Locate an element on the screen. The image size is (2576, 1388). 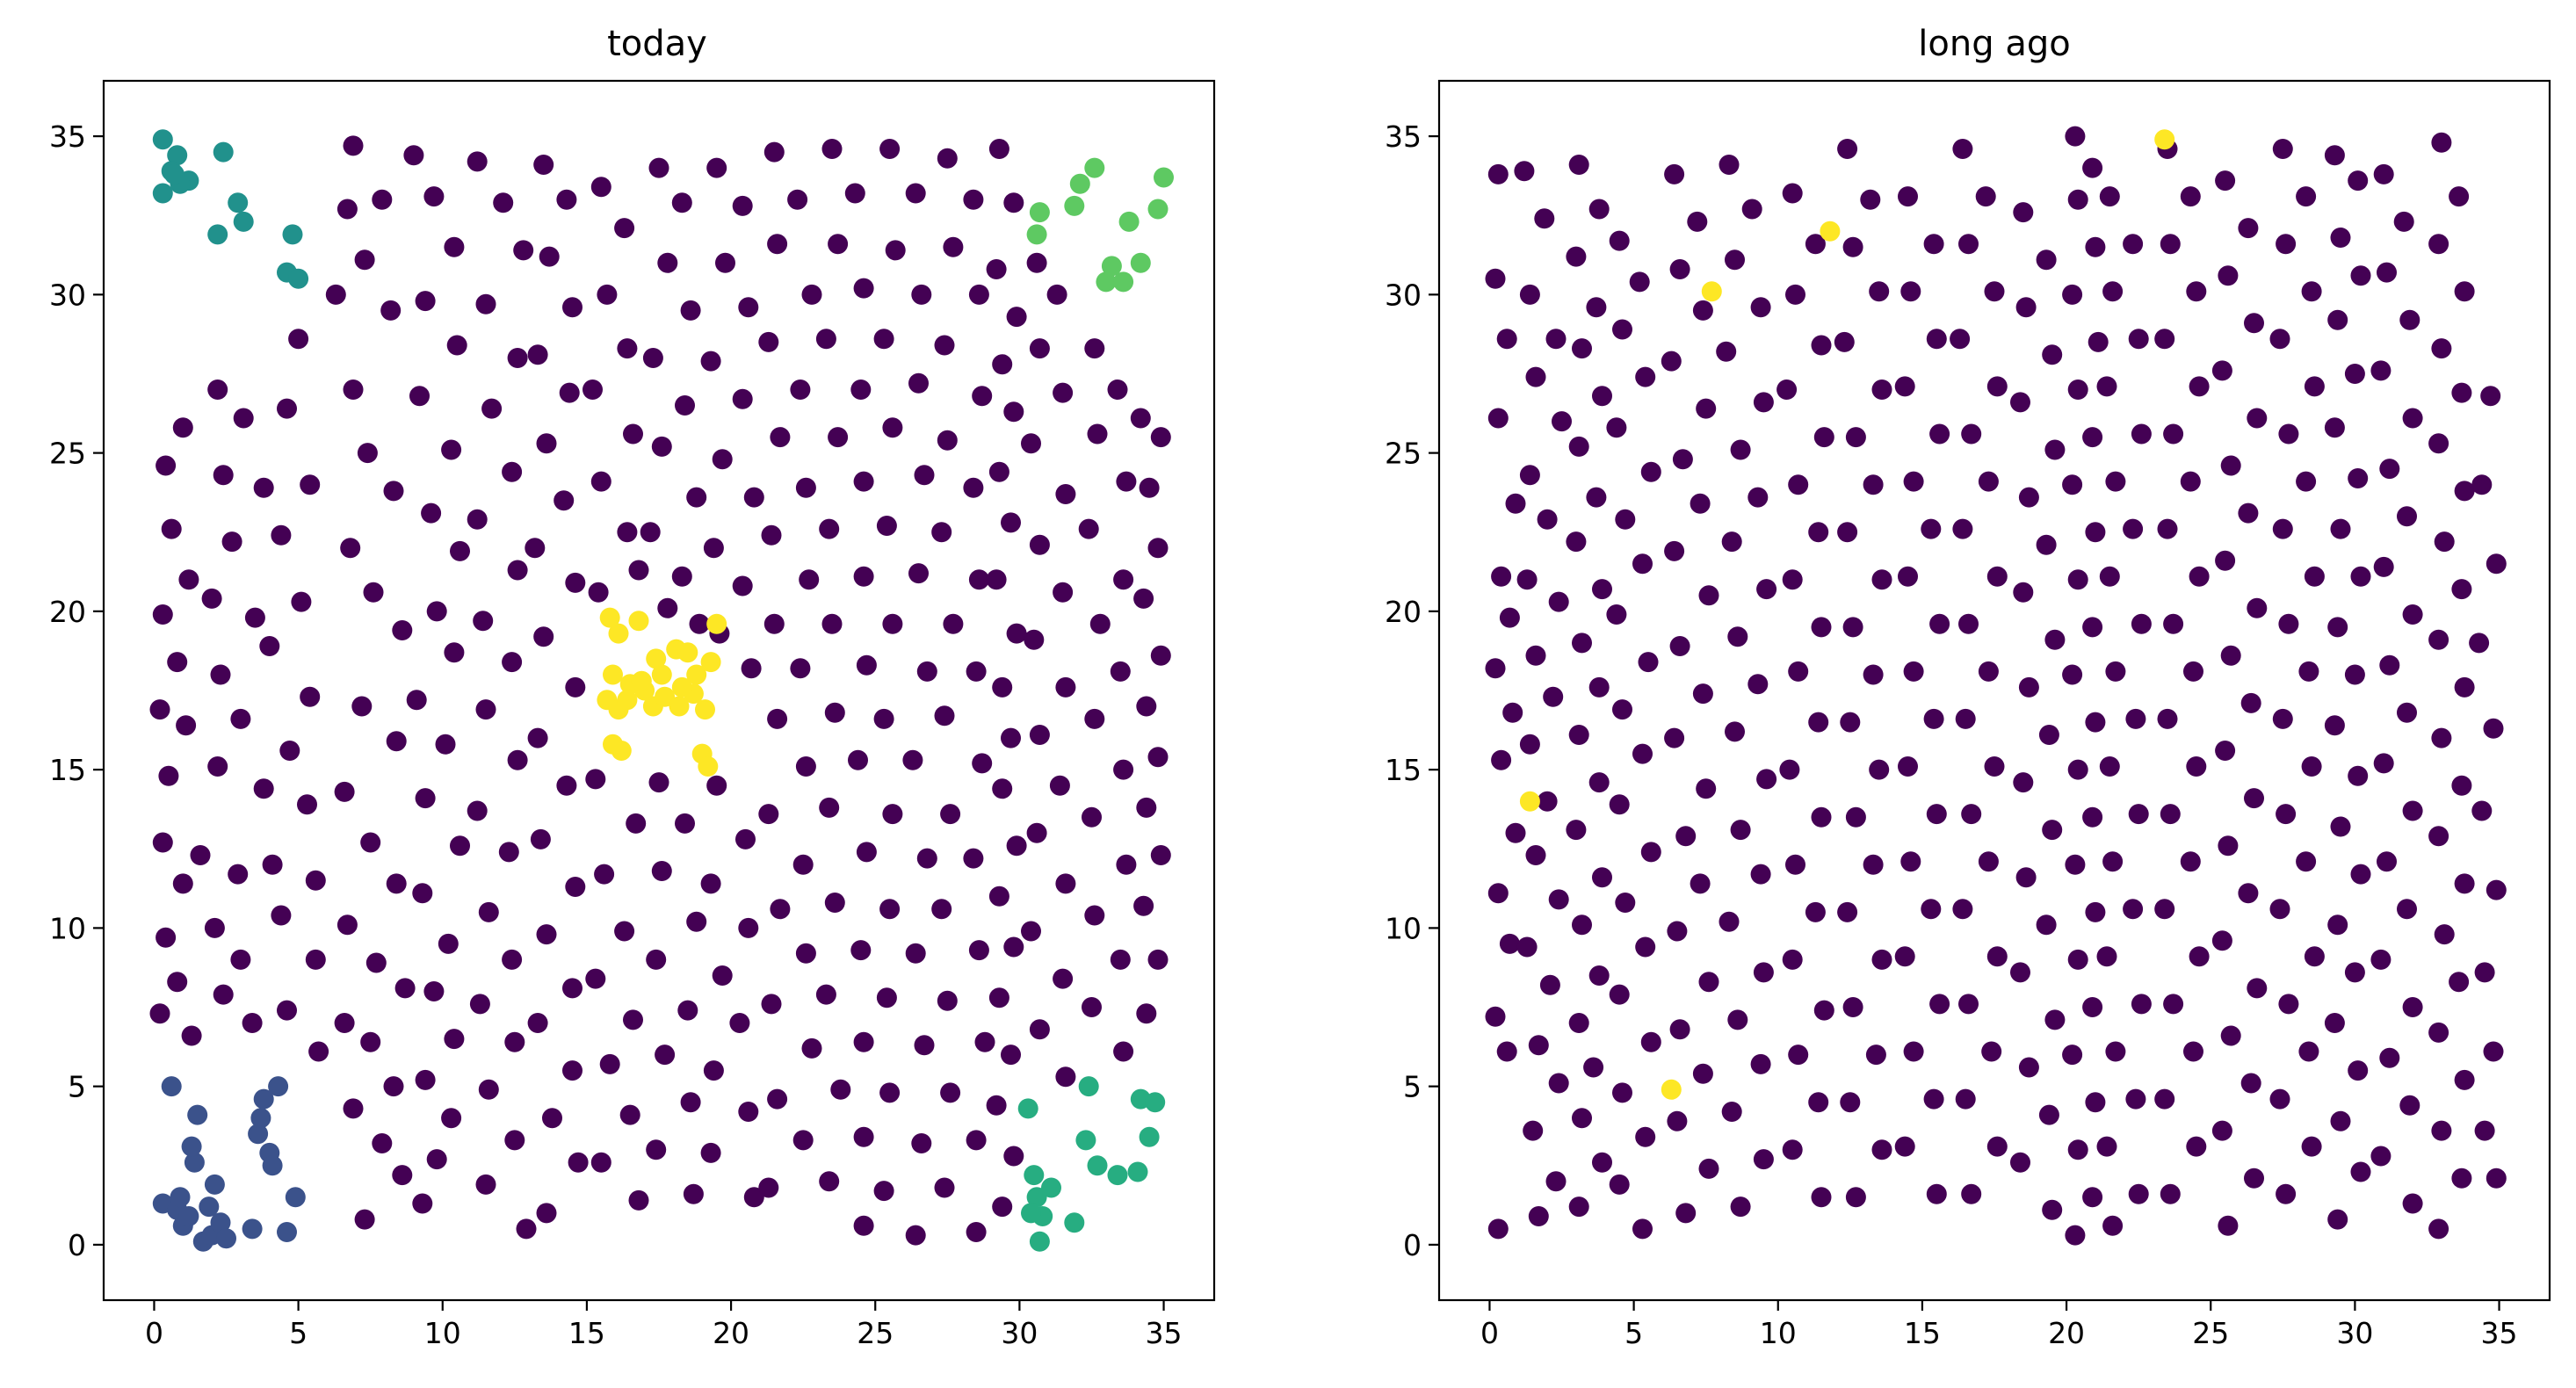
x-tick-label-long-ago-15: 15 is located at coordinates (1922, 1333).